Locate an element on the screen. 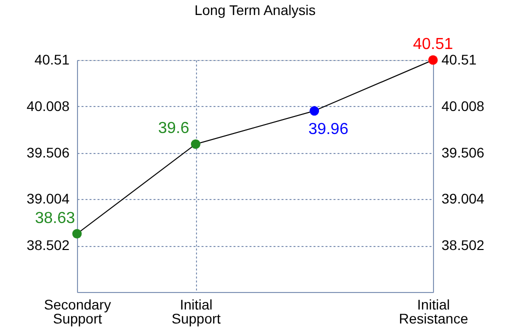 The image size is (510, 330). data-label: 39.6 is located at coordinates (174, 129).